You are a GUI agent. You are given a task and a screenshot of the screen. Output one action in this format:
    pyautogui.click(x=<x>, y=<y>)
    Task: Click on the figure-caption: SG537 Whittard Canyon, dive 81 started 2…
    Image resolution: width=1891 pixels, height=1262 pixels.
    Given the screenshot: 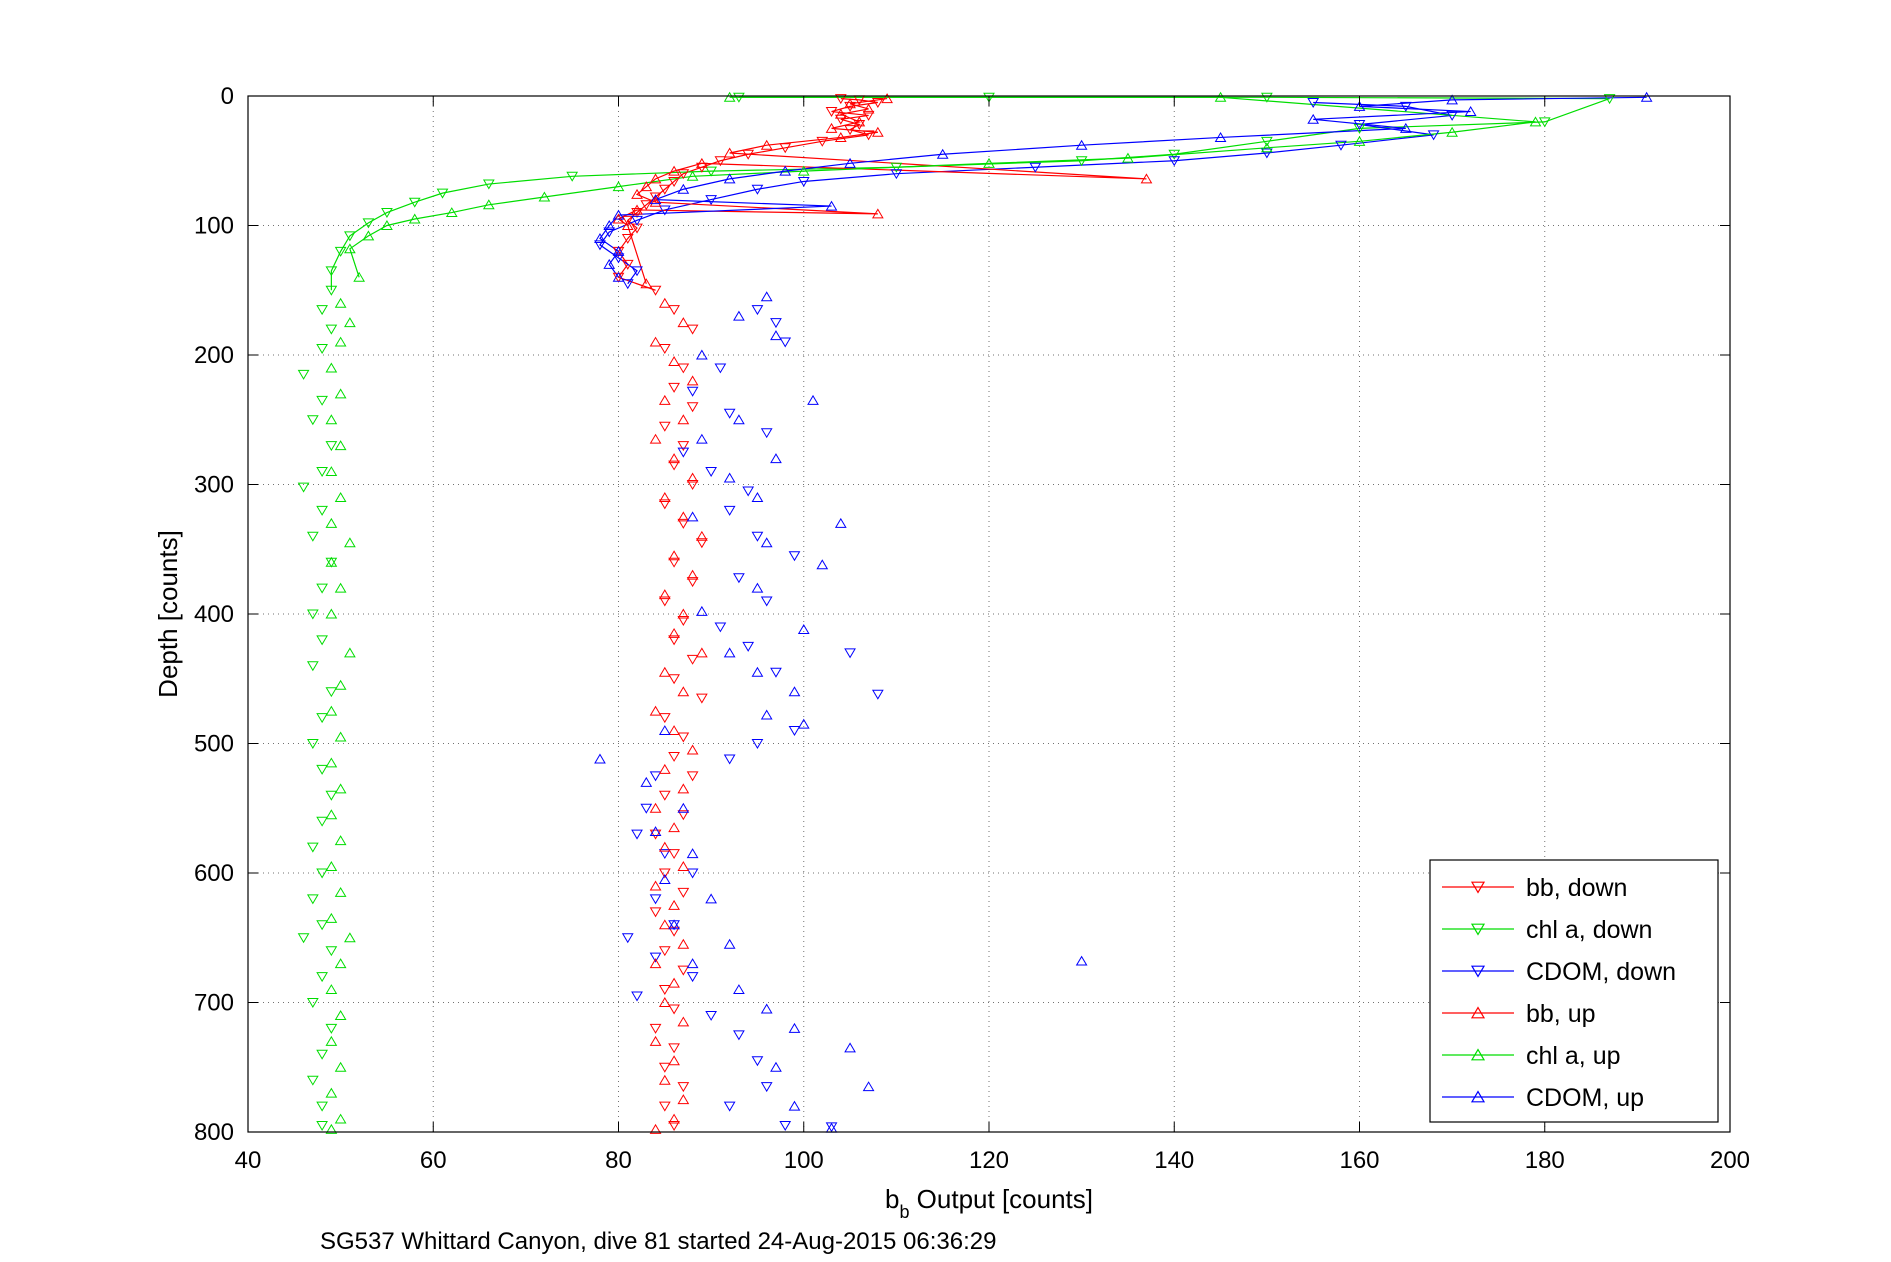 What is the action you would take?
    pyautogui.click(x=658, y=1241)
    